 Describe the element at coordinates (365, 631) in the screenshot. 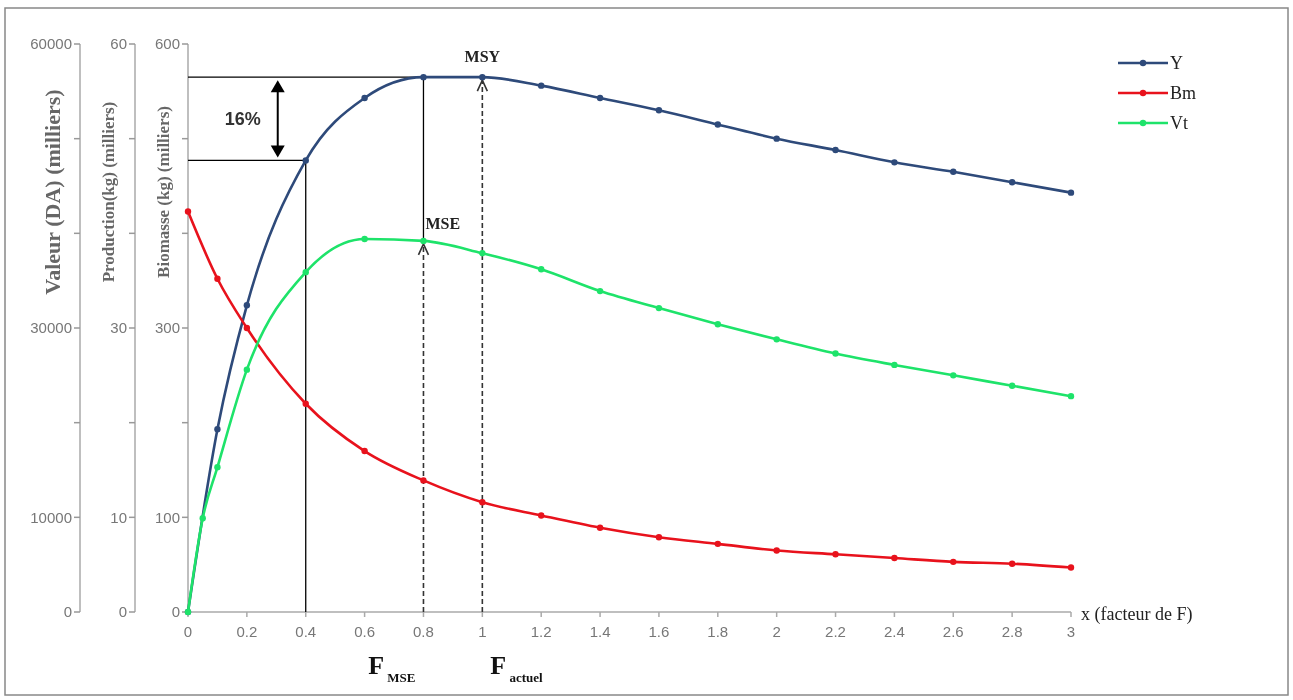

I see `x-tick-label: 0.6` at that location.